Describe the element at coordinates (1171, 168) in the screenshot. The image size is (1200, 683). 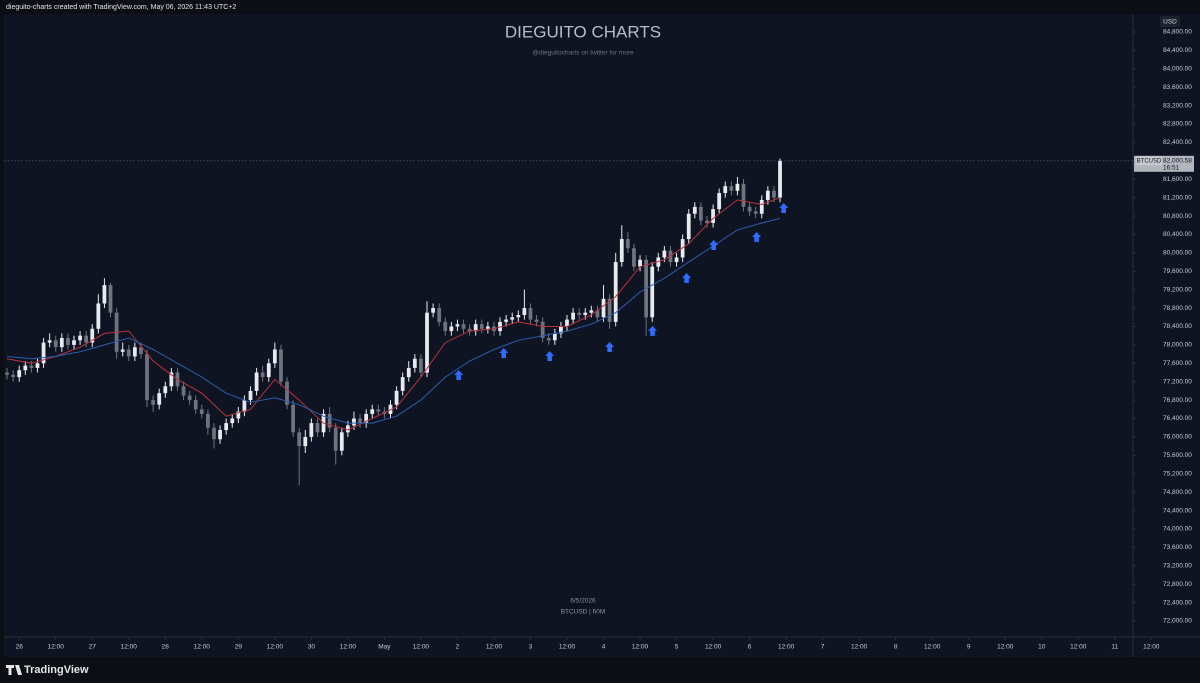
I see `countdown-label: 16:51` at that location.